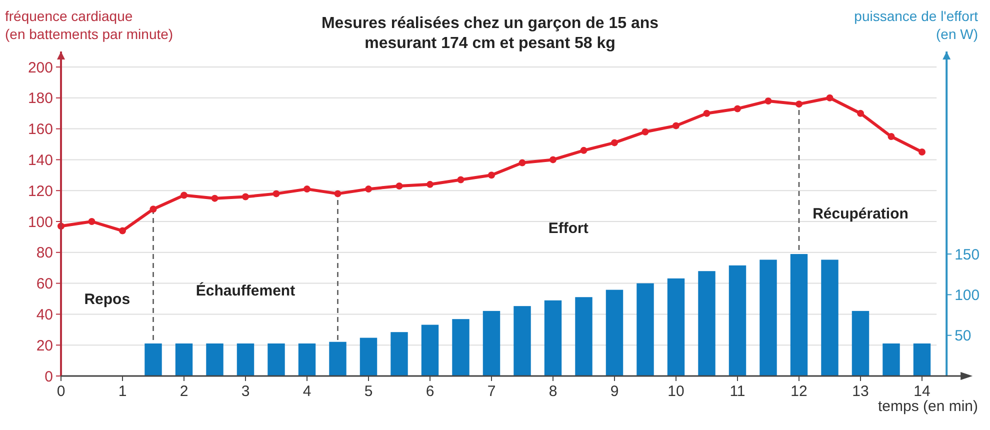 The image size is (990, 430). What do you see at coordinates (40, 222) in the screenshot?
I see `y-tick-label: 100` at bounding box center [40, 222].